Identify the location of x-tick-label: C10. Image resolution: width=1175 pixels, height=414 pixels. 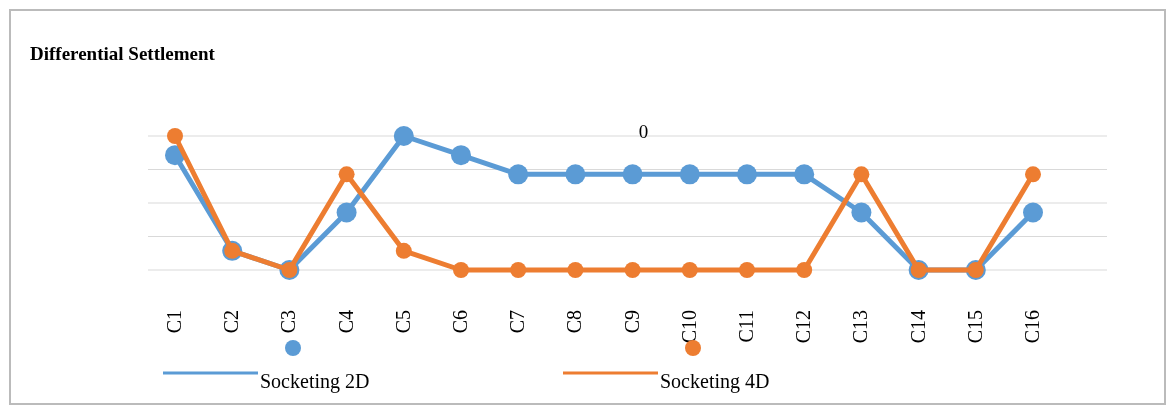
(688, 327).